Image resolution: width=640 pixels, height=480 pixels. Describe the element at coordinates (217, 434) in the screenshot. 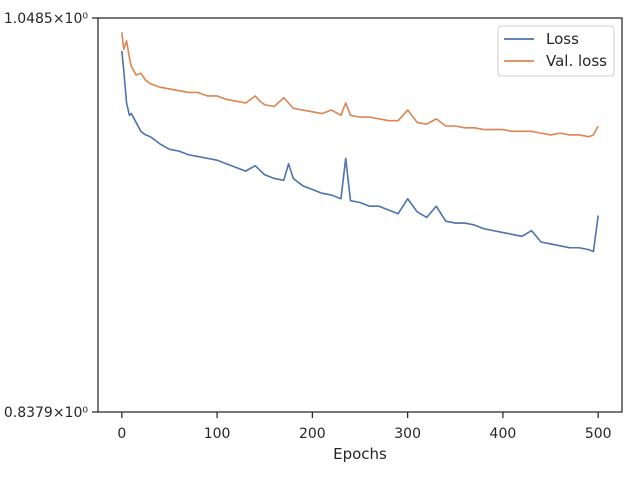

I see `x-tick-label: 100` at that location.